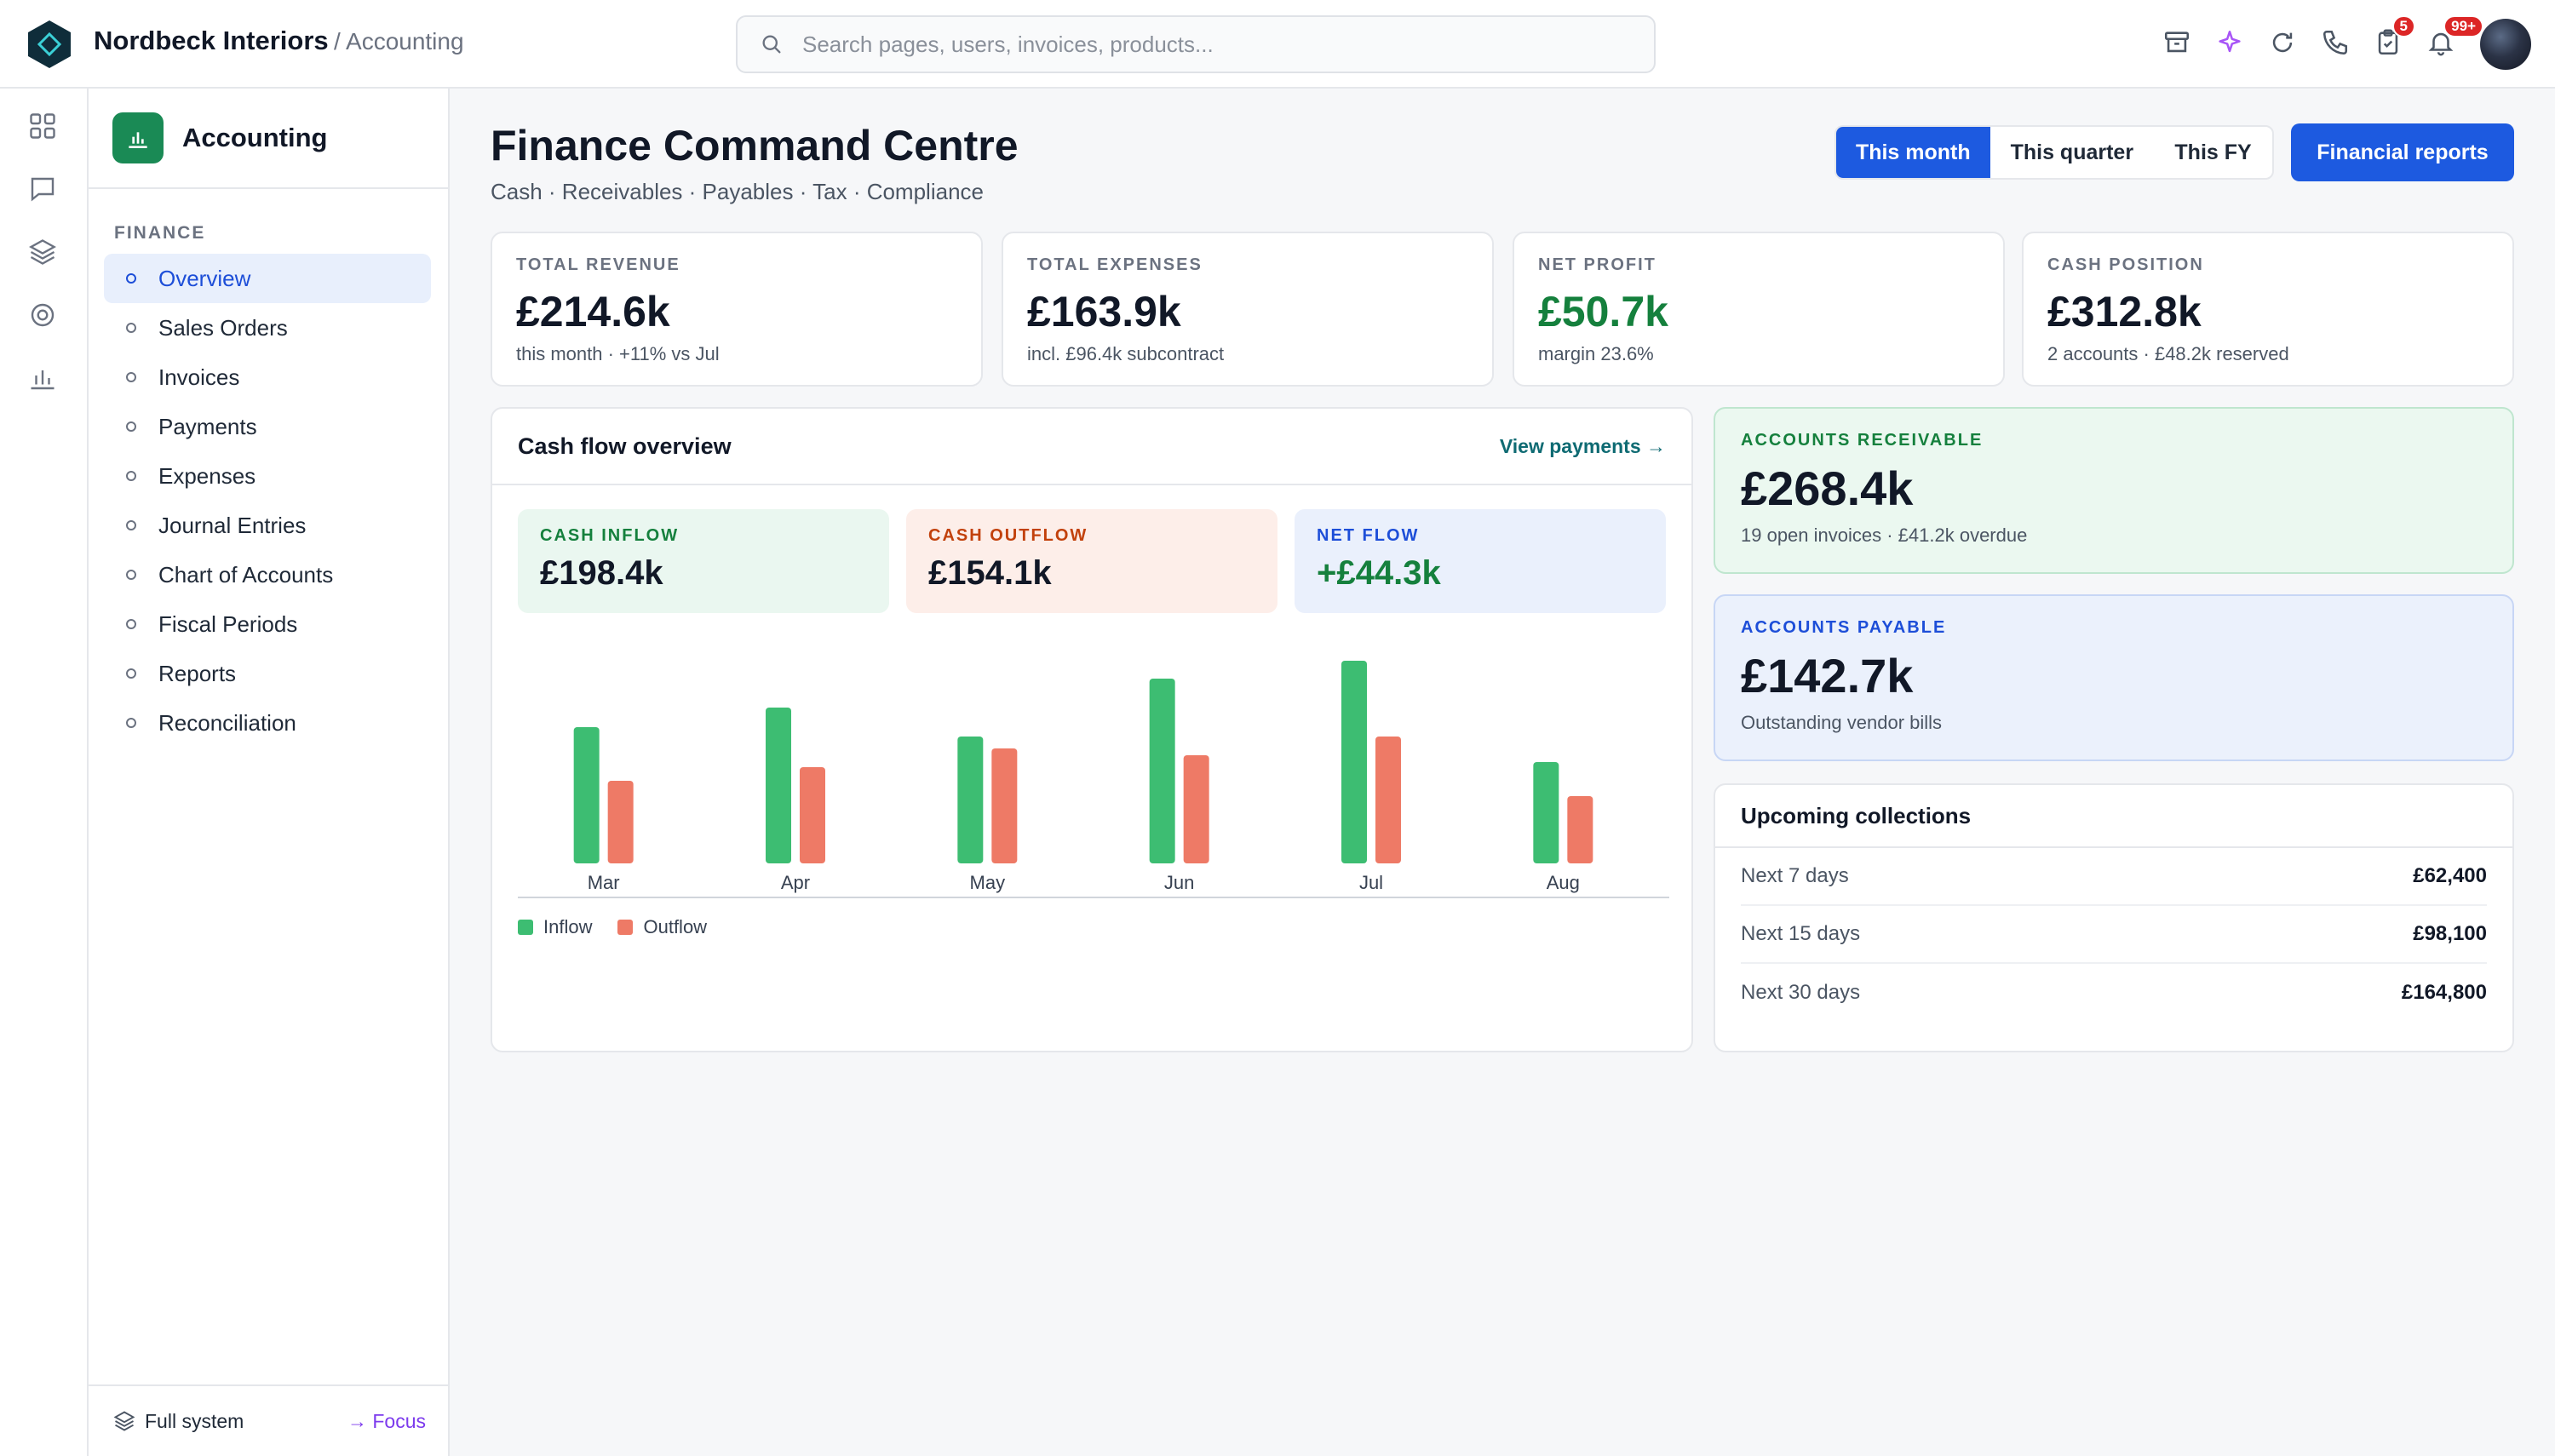  What do you see at coordinates (211, 40) in the screenshot?
I see `brand-name: Nordbeck Interiors` at bounding box center [211, 40].